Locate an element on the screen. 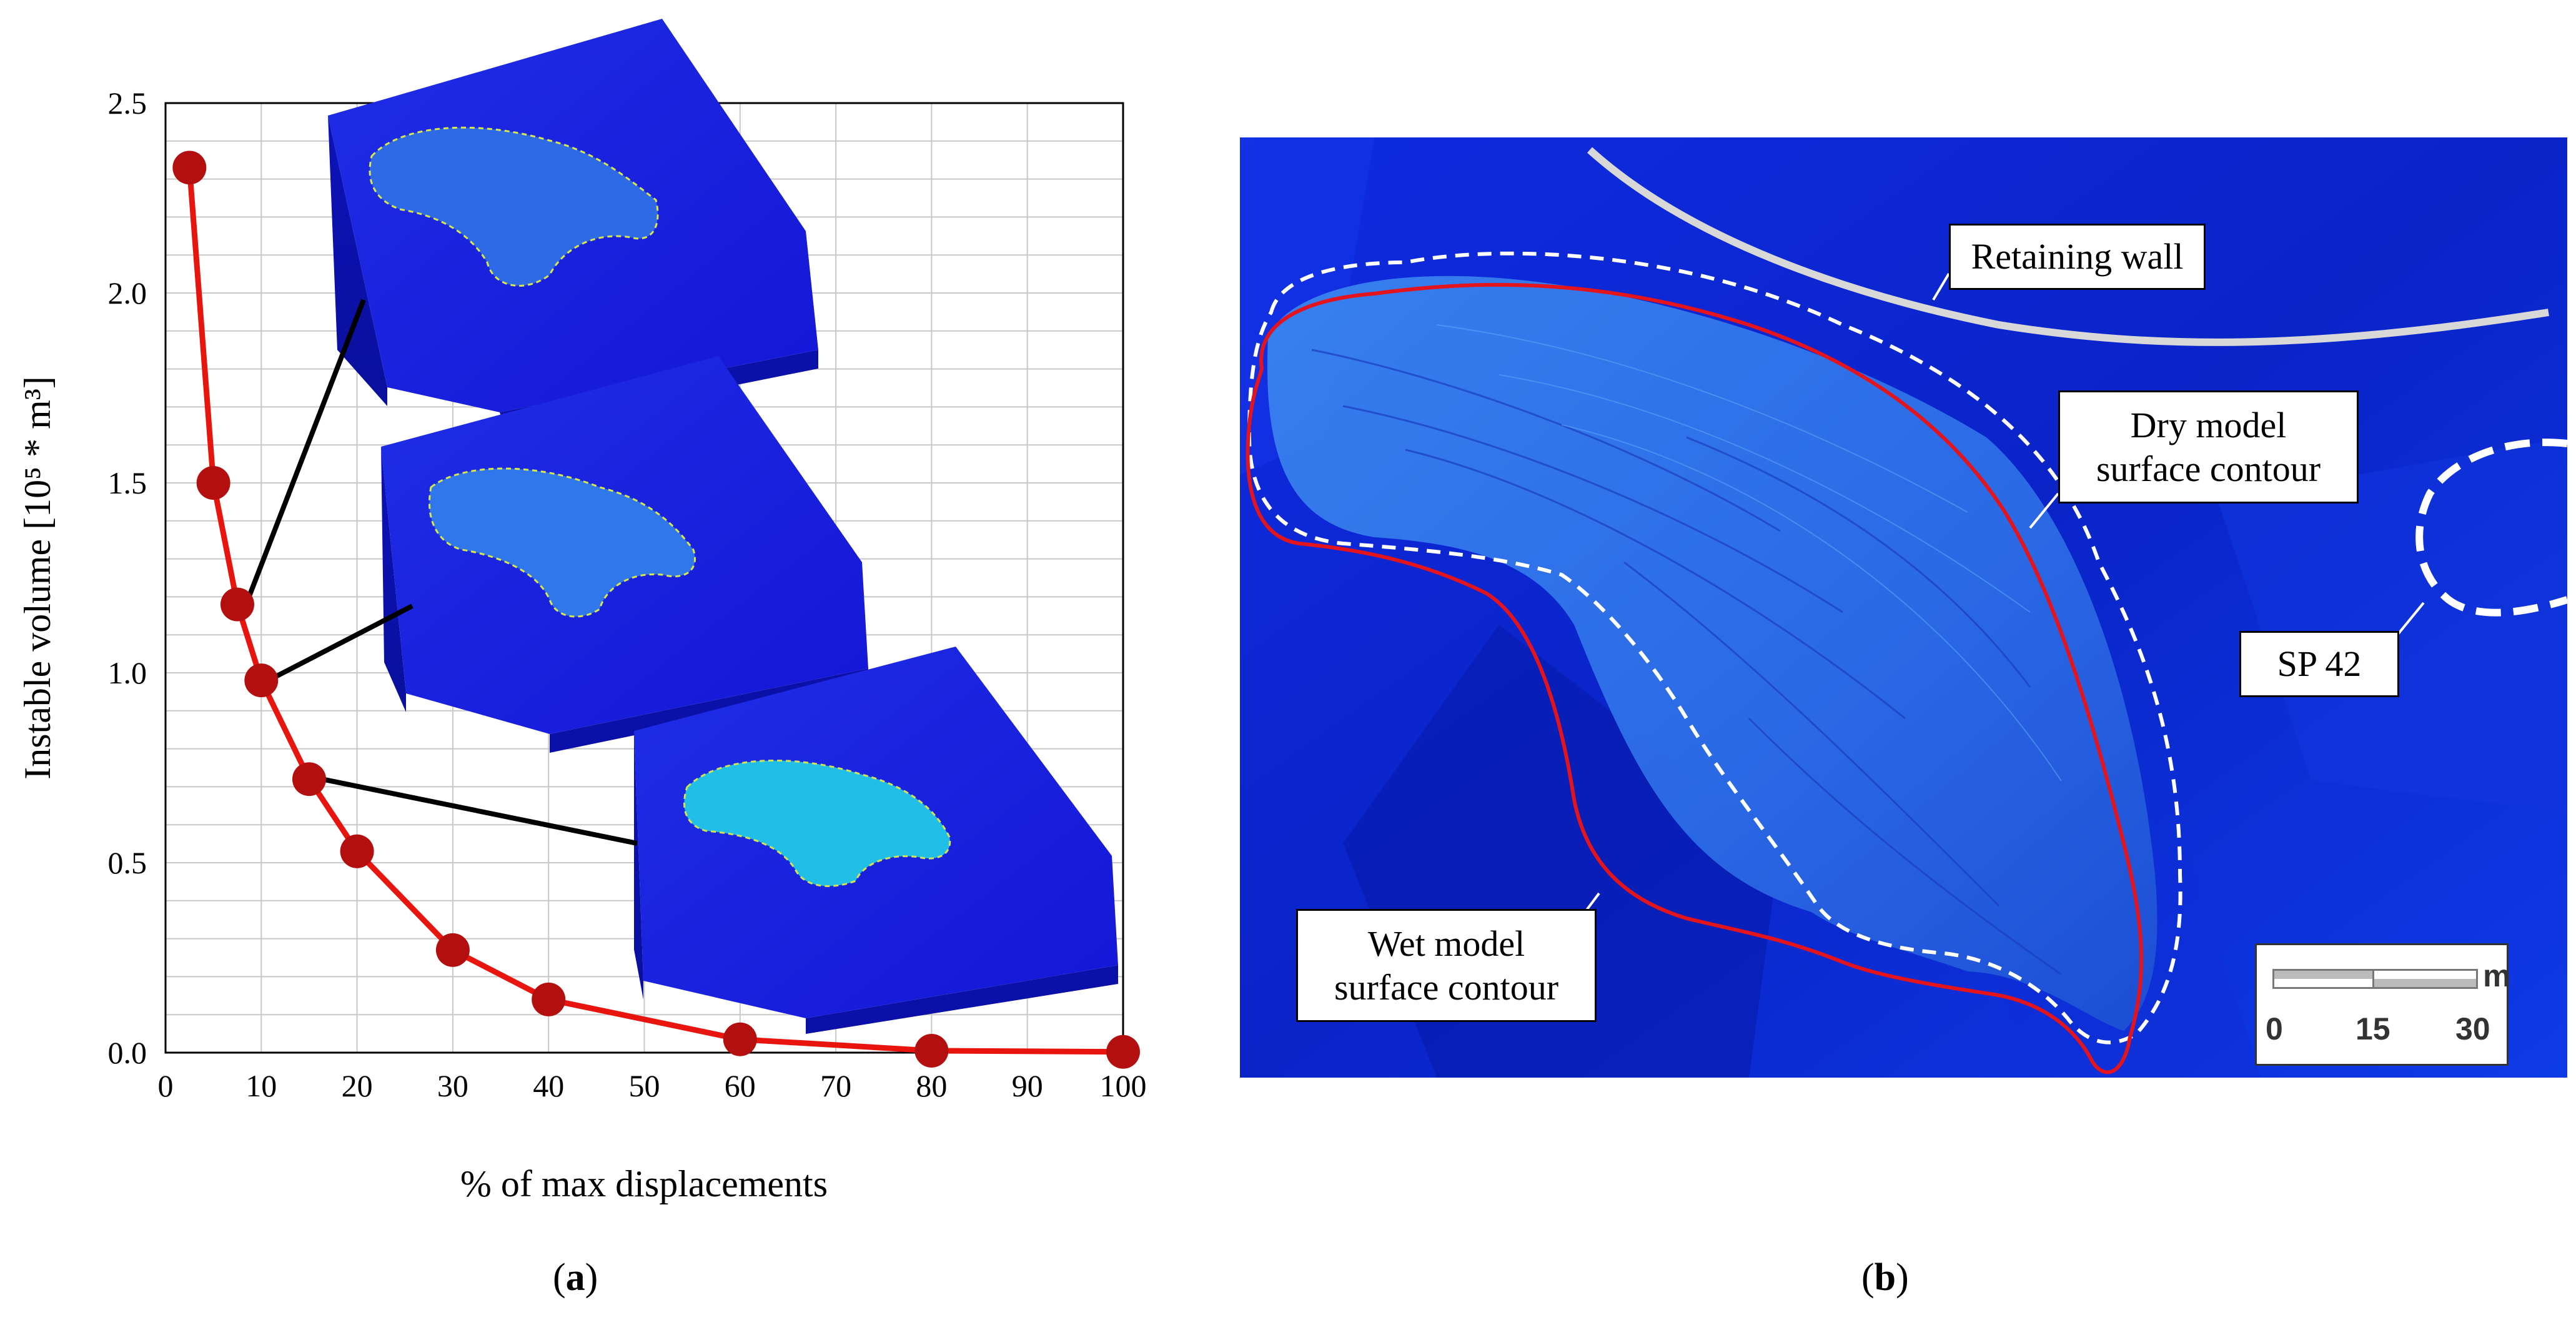  scale-bar: m 0 15 30 is located at coordinates (2383, 1005).